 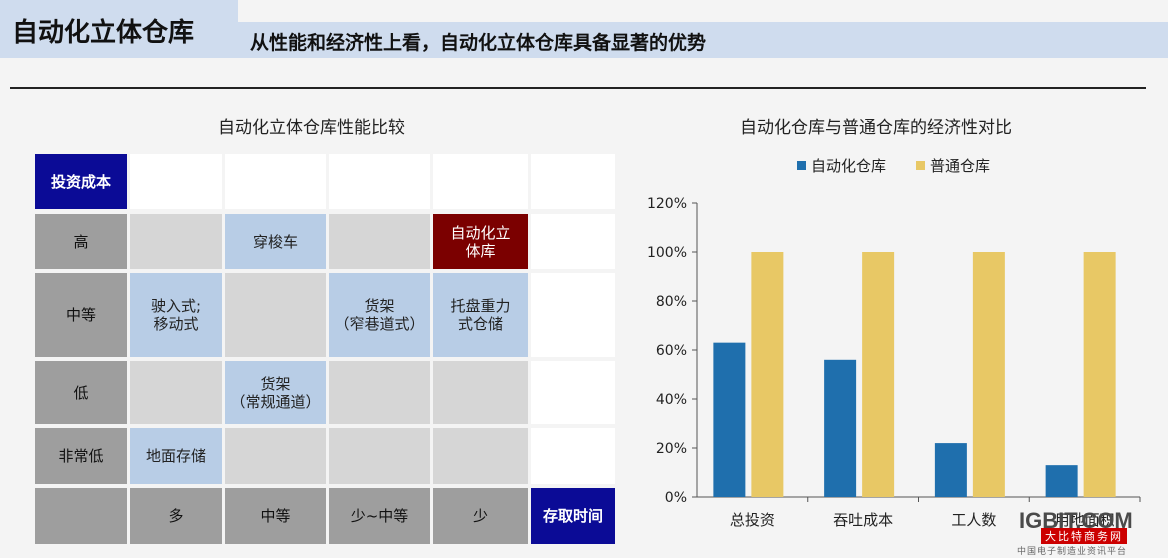 I want to click on y-tick-label: 60%, so click(x=671, y=351).